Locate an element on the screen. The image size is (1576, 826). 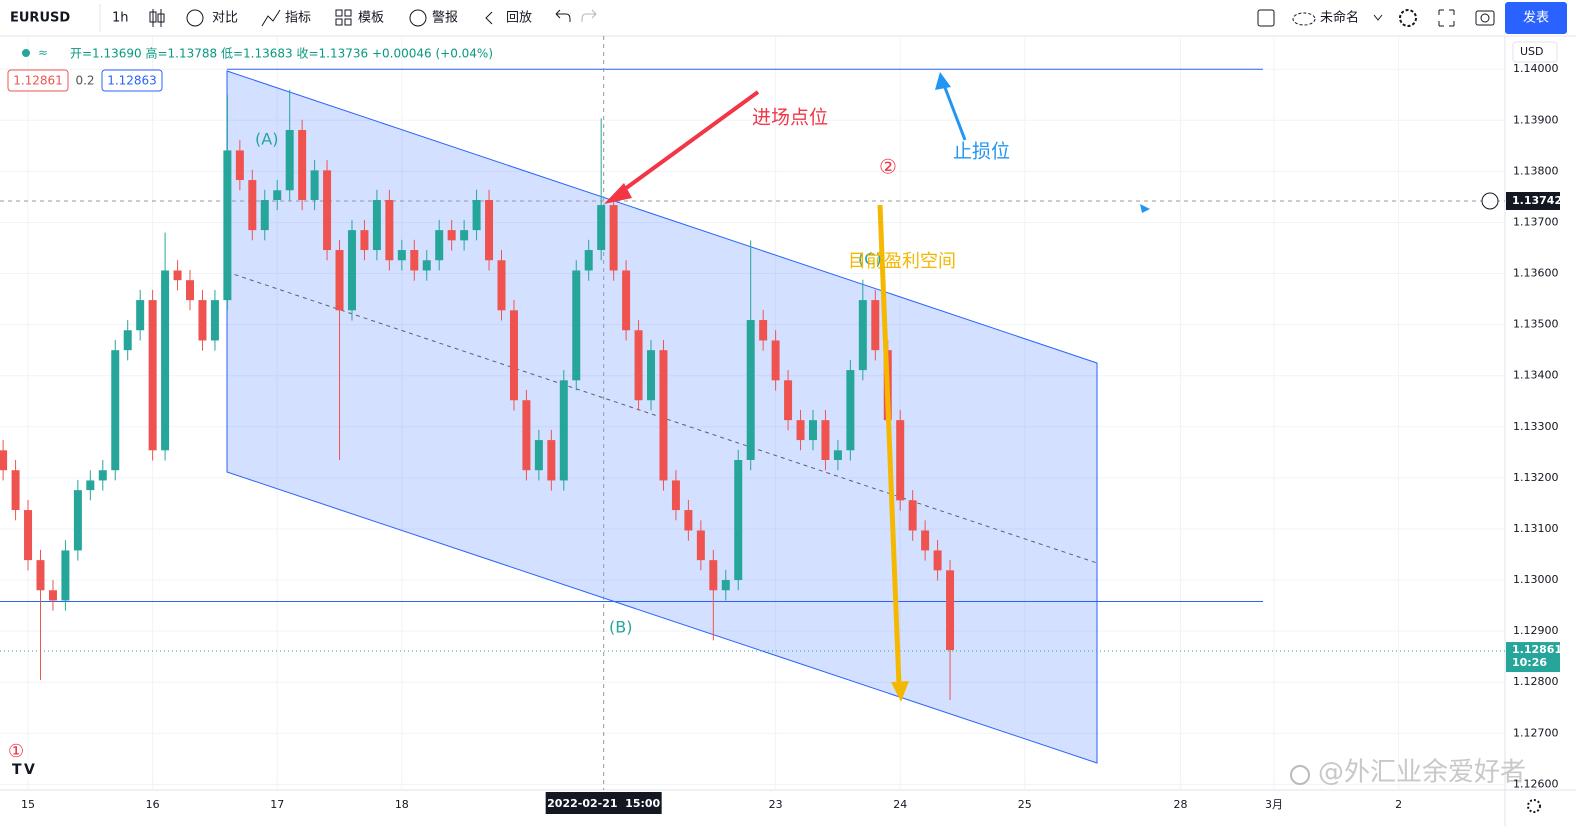
entry-arrow is located at coordinates (682, 147).